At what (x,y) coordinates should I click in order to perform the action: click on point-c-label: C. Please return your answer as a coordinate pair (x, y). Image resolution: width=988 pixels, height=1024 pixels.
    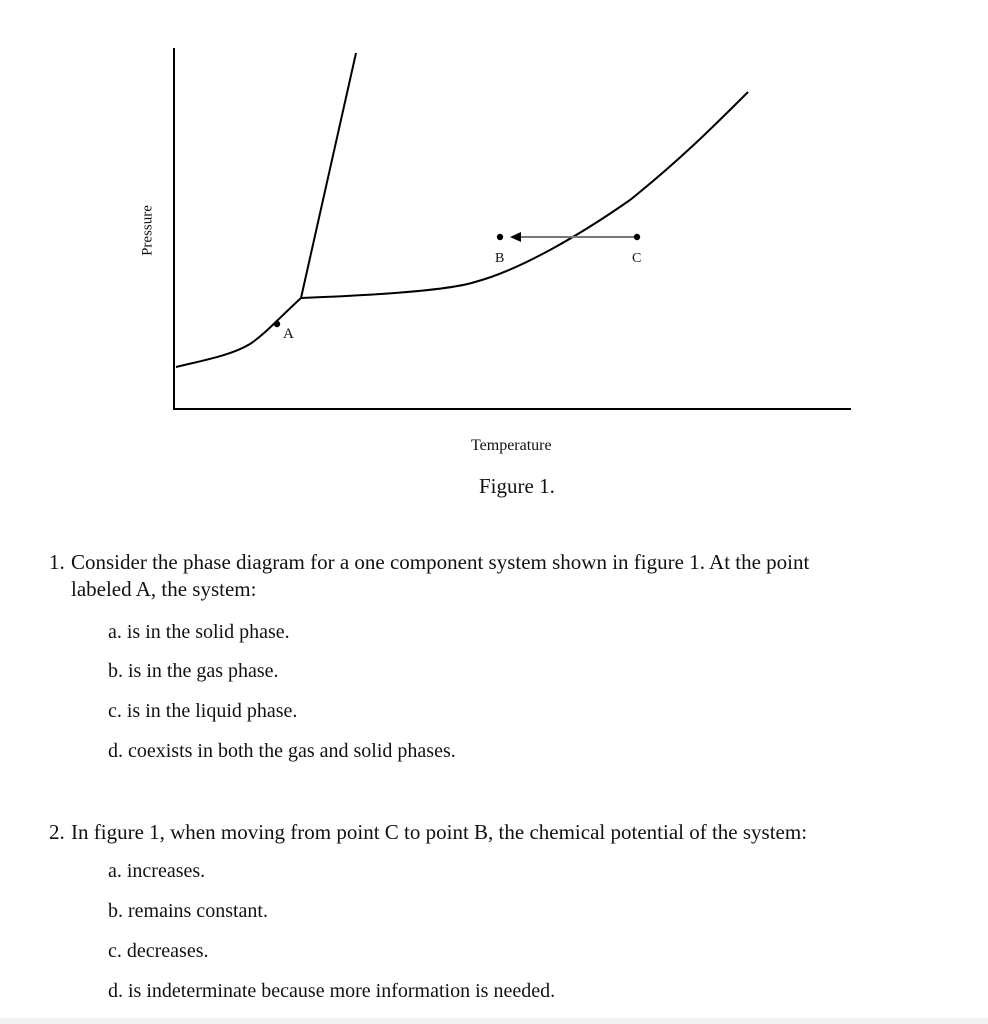
    Looking at the image, I should click on (637, 258).